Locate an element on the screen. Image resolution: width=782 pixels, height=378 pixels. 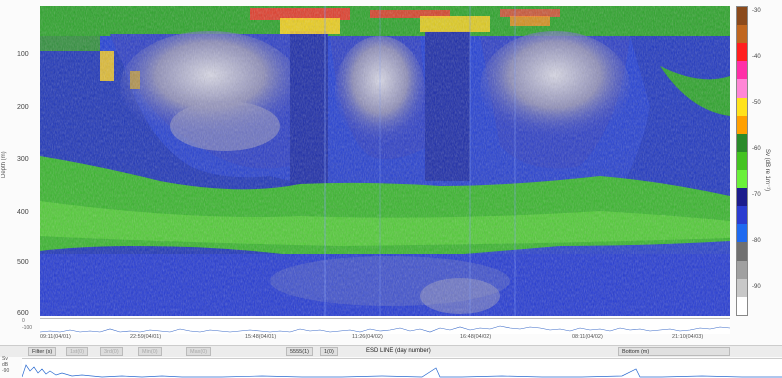
colorbar-tick: -40 is located at coordinates (756, 57).